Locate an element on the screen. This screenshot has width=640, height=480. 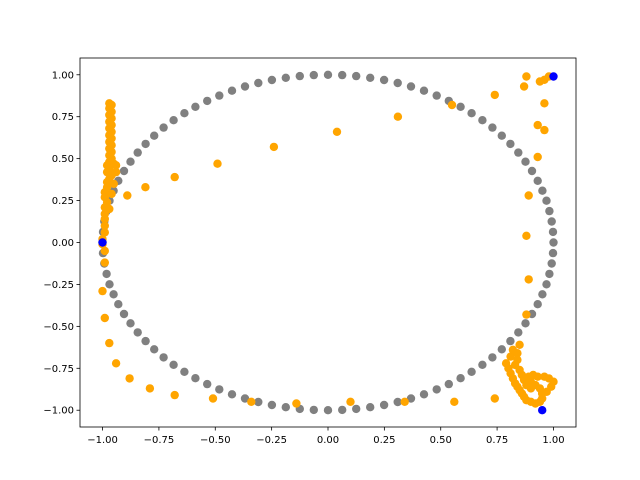
x-tick-label: 0.25 is located at coordinates (384, 440).